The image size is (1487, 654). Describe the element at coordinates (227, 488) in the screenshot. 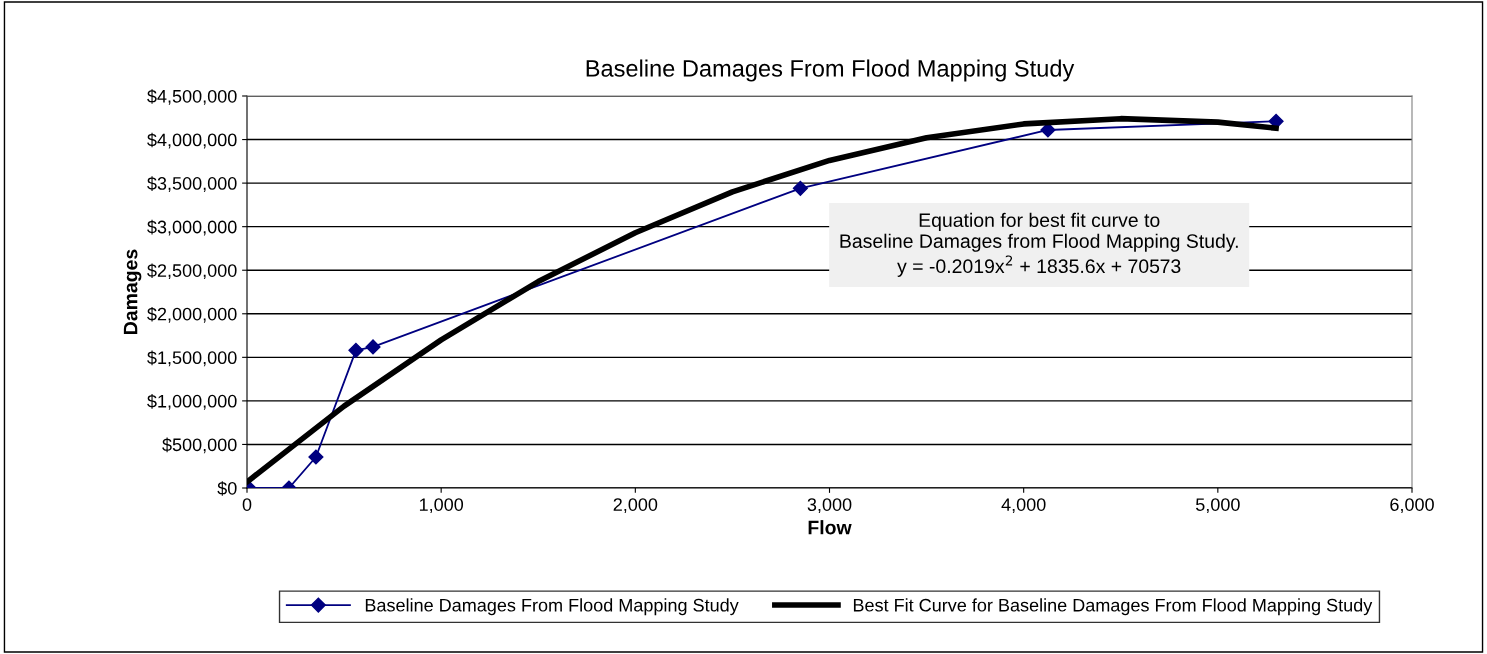

I see `y-tick-label: $0` at that location.